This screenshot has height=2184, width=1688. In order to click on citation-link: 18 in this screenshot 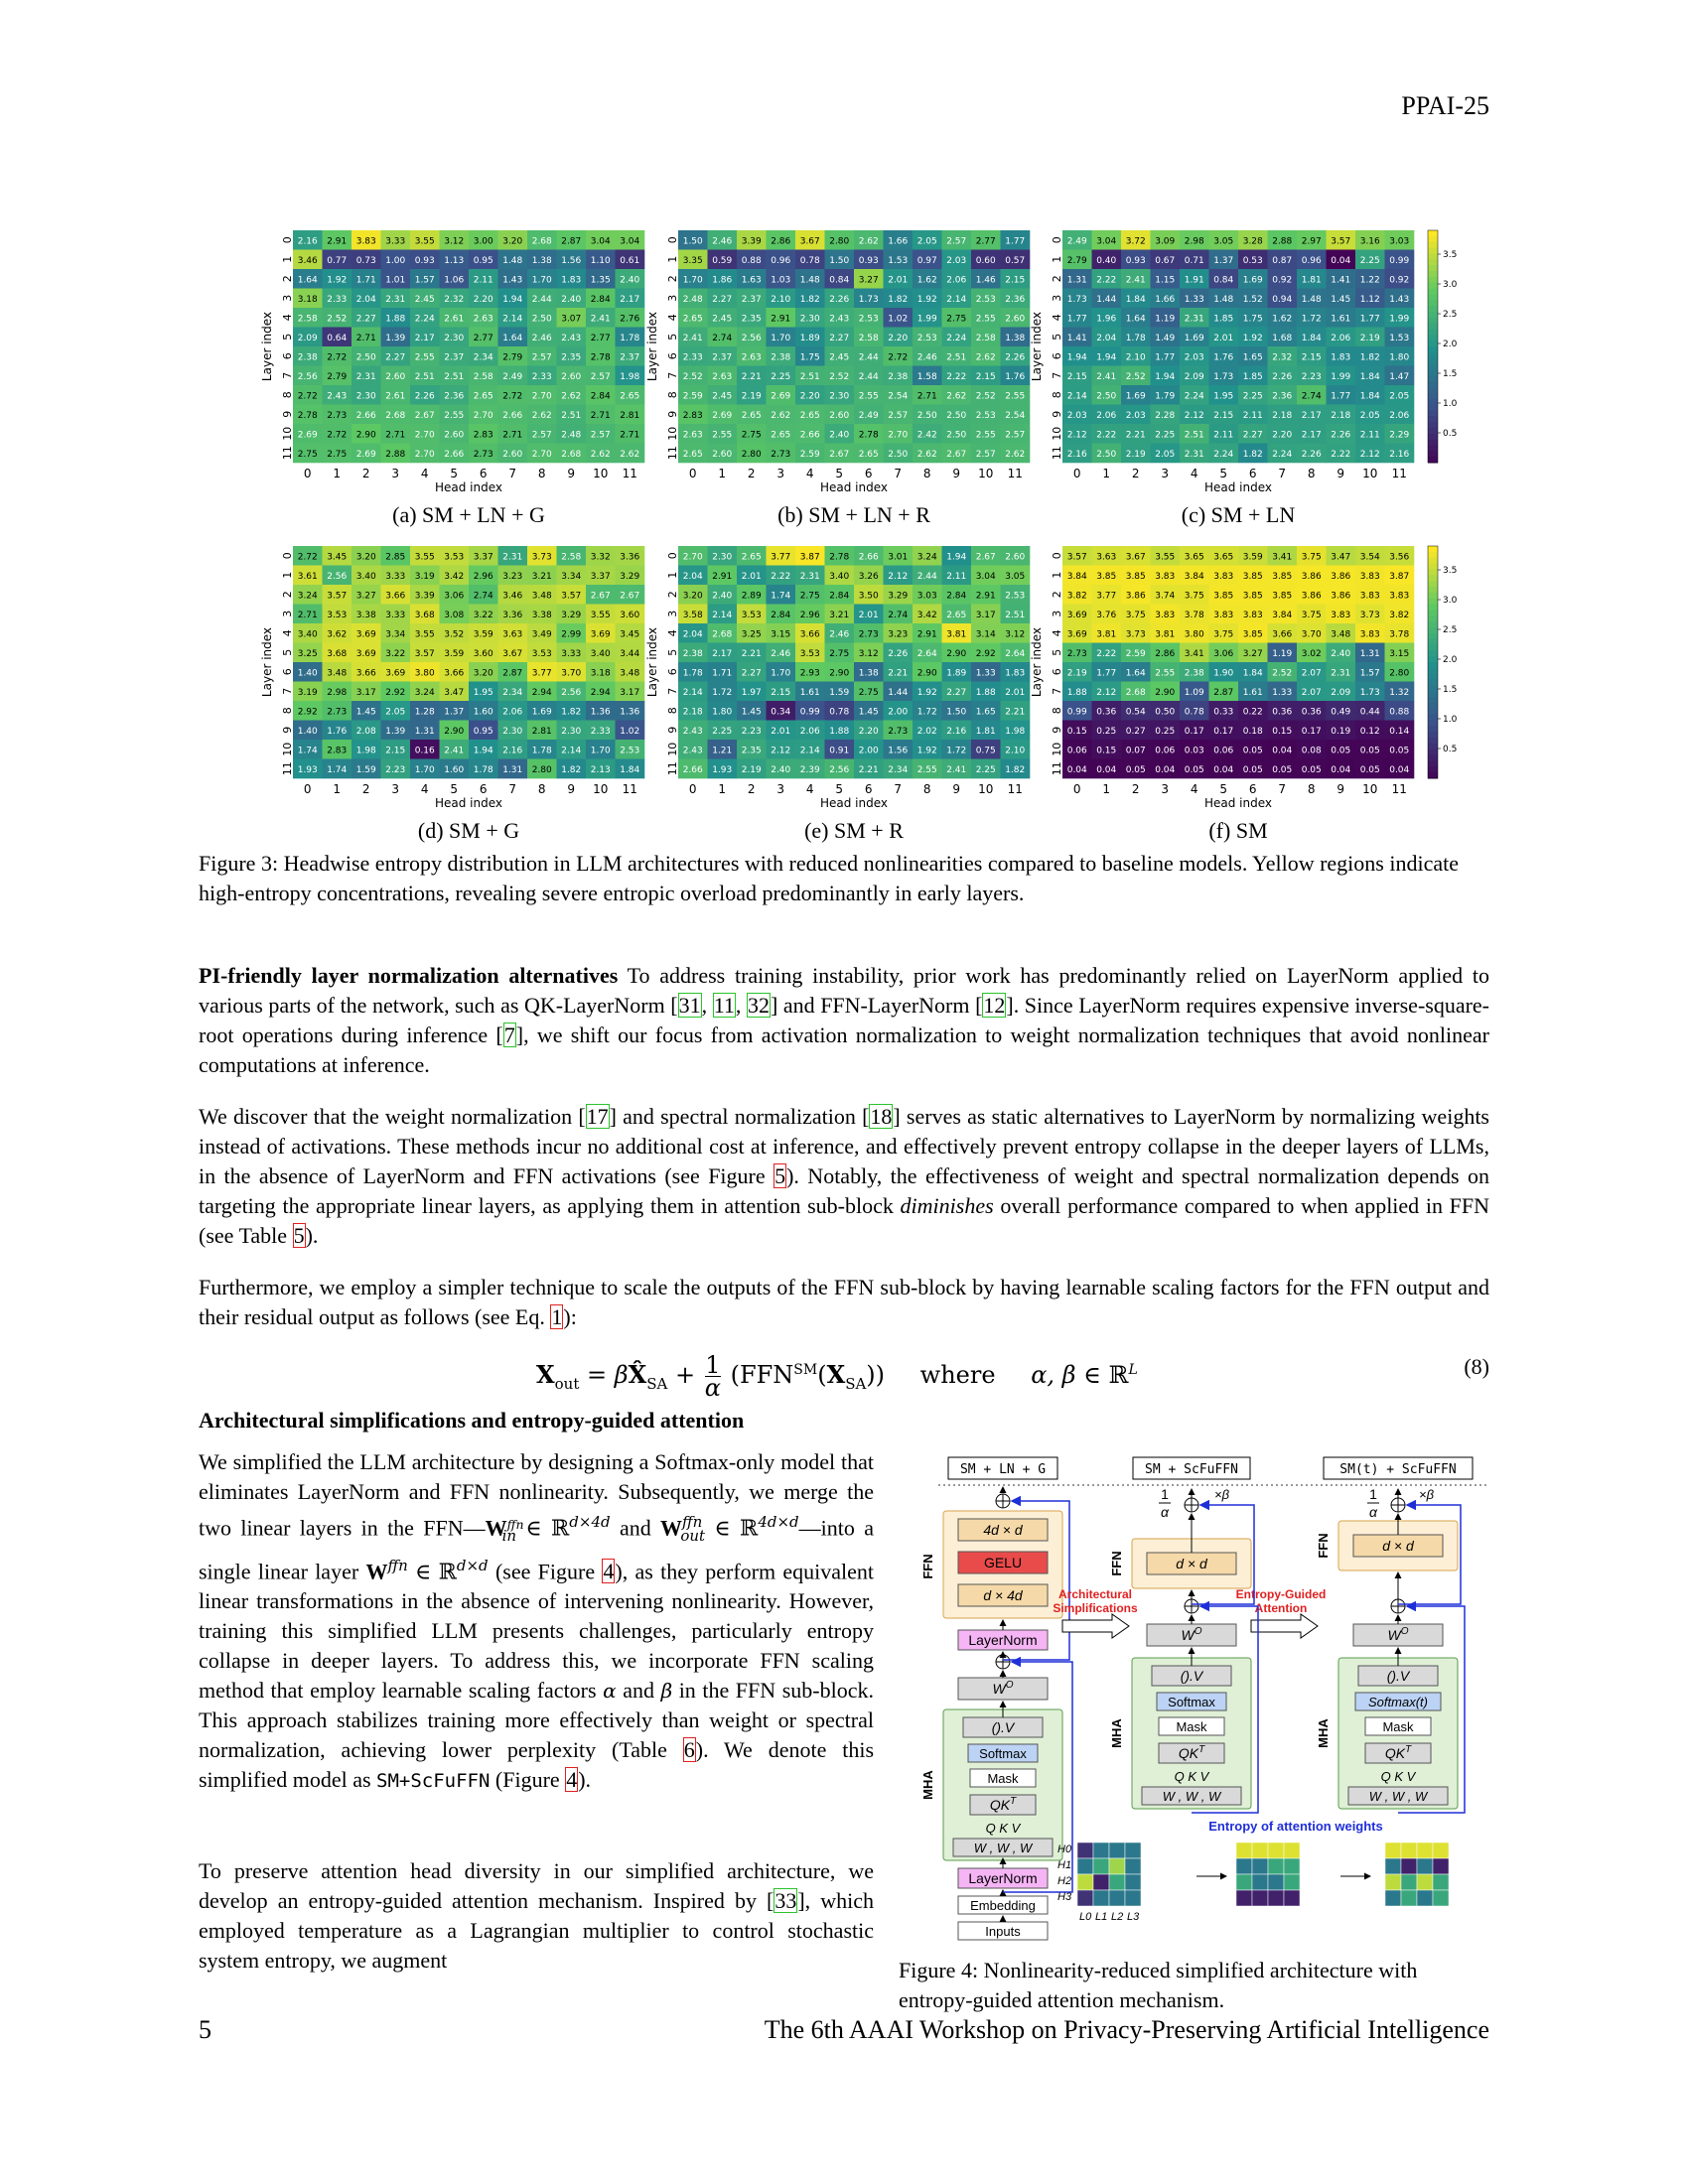, I will do `click(881, 1116)`.